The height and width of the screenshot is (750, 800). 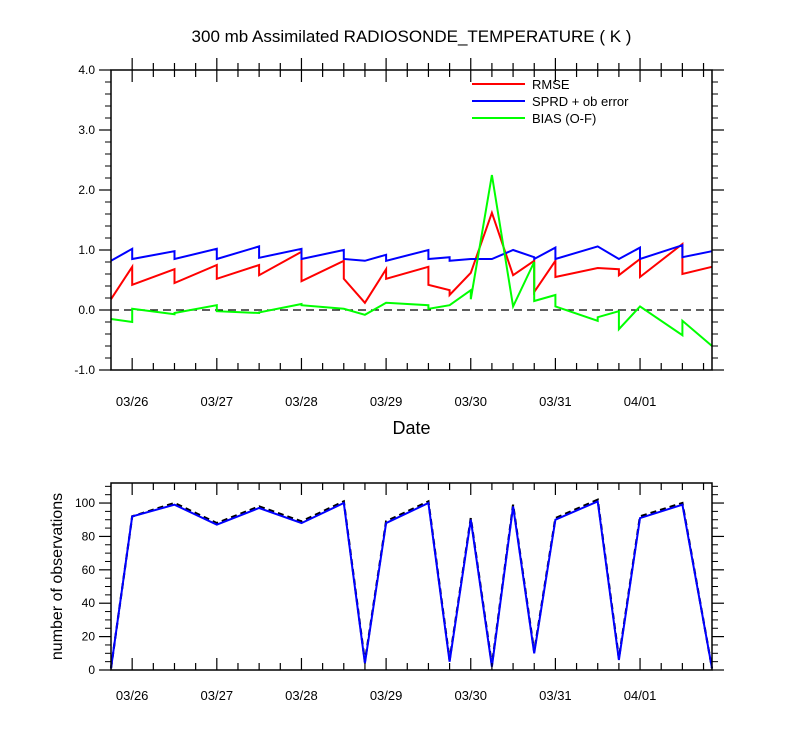 I want to click on series-line-sprd-ob-error, so click(x=411, y=253).